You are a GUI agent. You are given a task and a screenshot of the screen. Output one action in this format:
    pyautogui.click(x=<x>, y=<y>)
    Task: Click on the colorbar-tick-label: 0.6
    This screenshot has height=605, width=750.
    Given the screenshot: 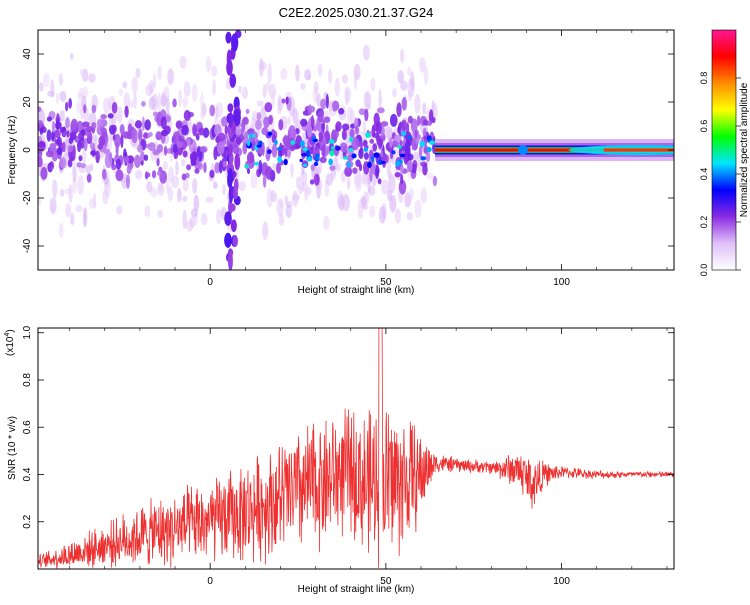 What is the action you would take?
    pyautogui.click(x=704, y=126)
    